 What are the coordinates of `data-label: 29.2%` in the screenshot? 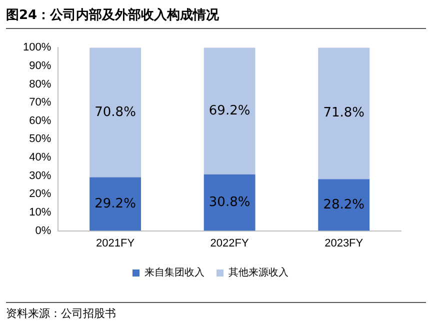 It's located at (115, 204).